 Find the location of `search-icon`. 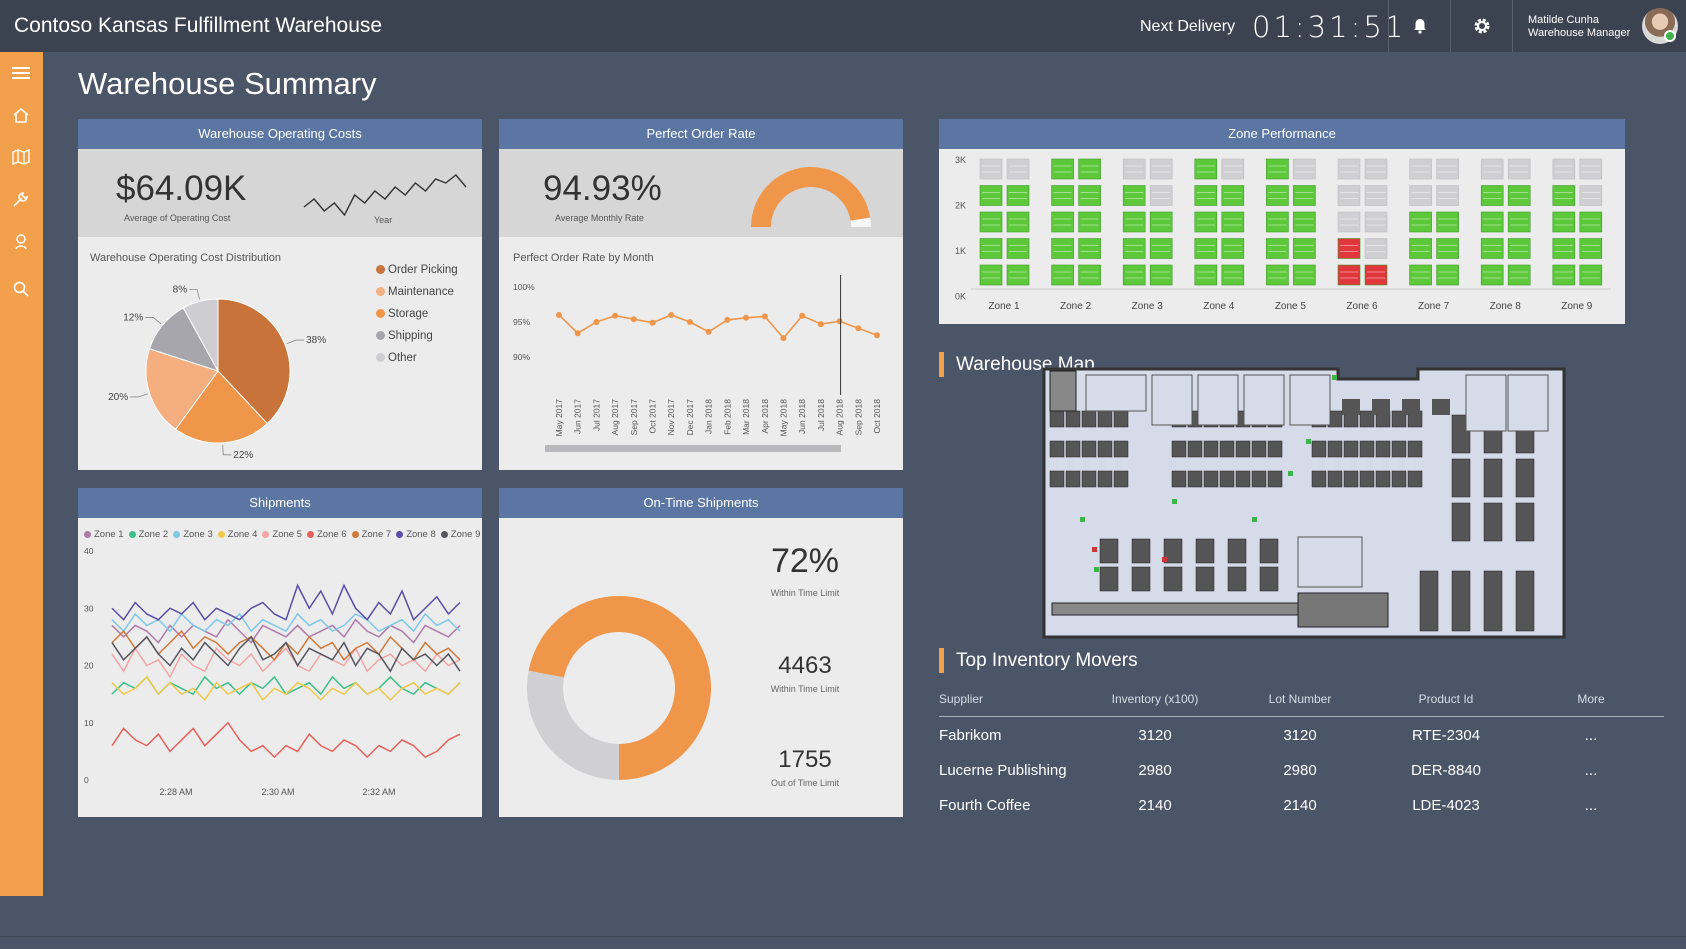

search-icon is located at coordinates (21, 289).